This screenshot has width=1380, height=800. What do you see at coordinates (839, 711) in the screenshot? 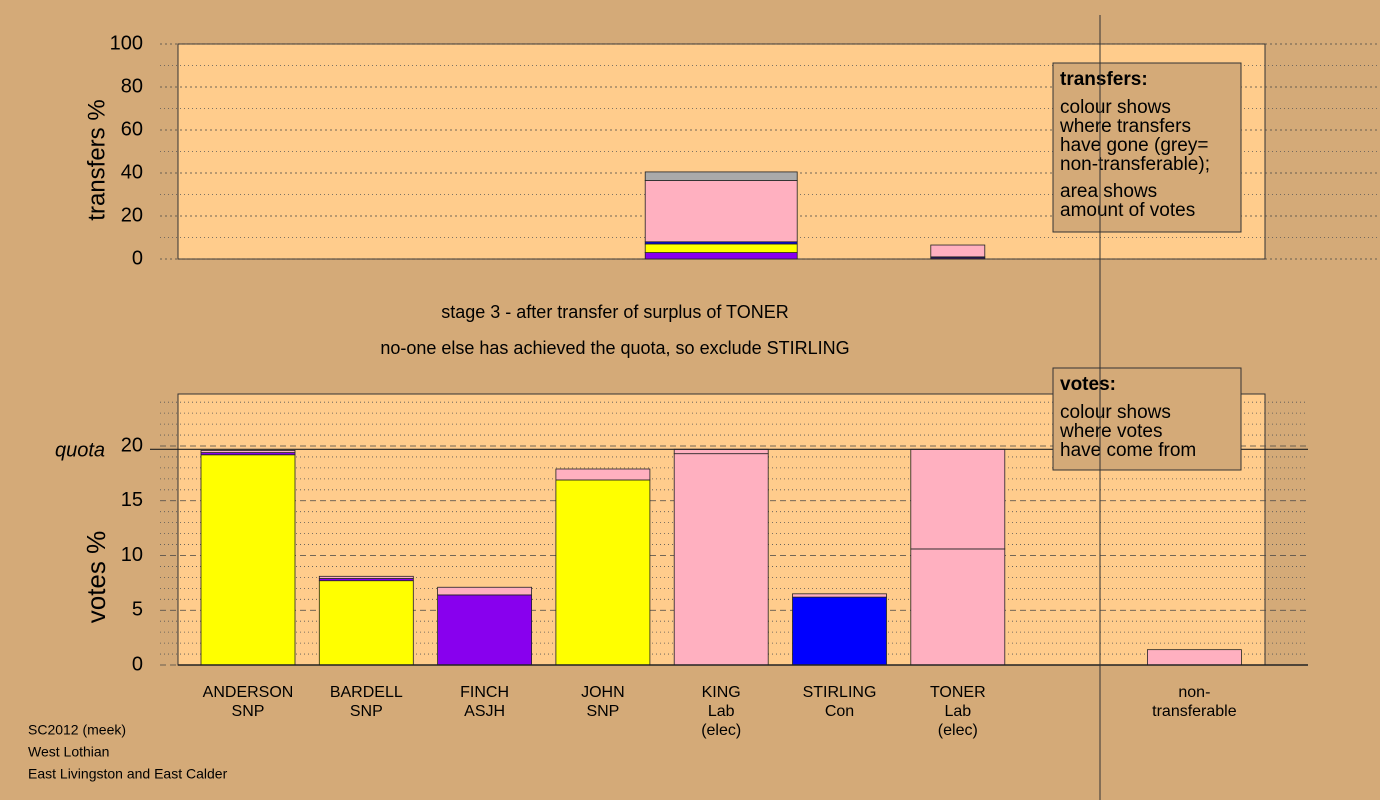
I see `x-tick-label: Con` at bounding box center [839, 711].